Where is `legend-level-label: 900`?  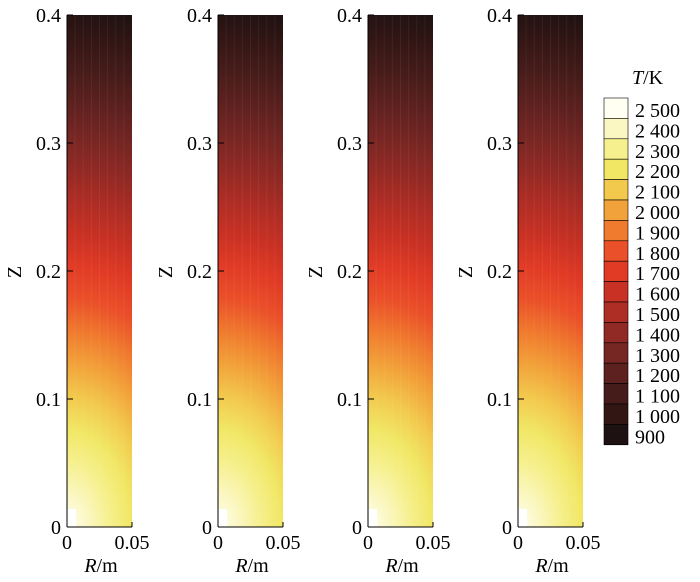
legend-level-label: 900 is located at coordinates (650, 437).